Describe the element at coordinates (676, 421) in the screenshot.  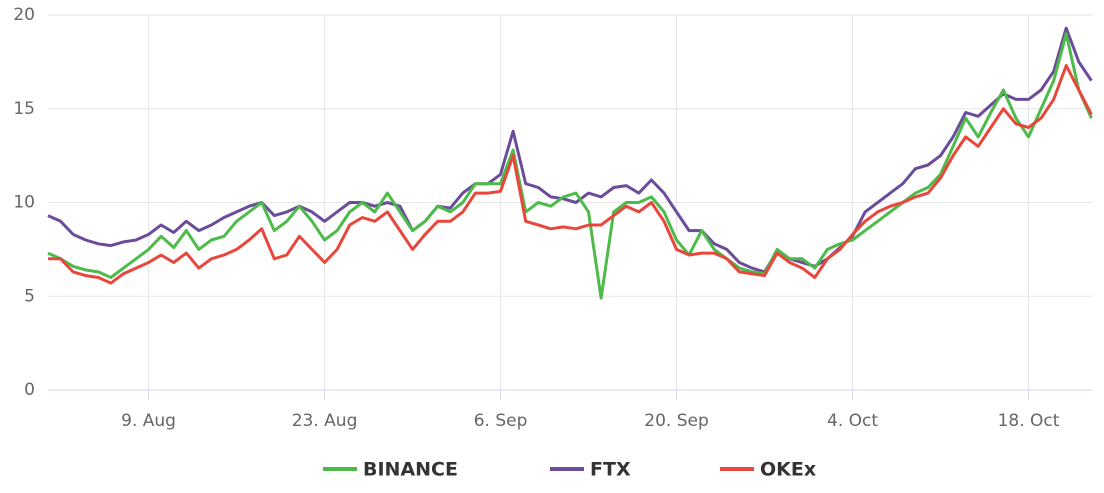
I see `x-tick-label: 20. Sep` at that location.